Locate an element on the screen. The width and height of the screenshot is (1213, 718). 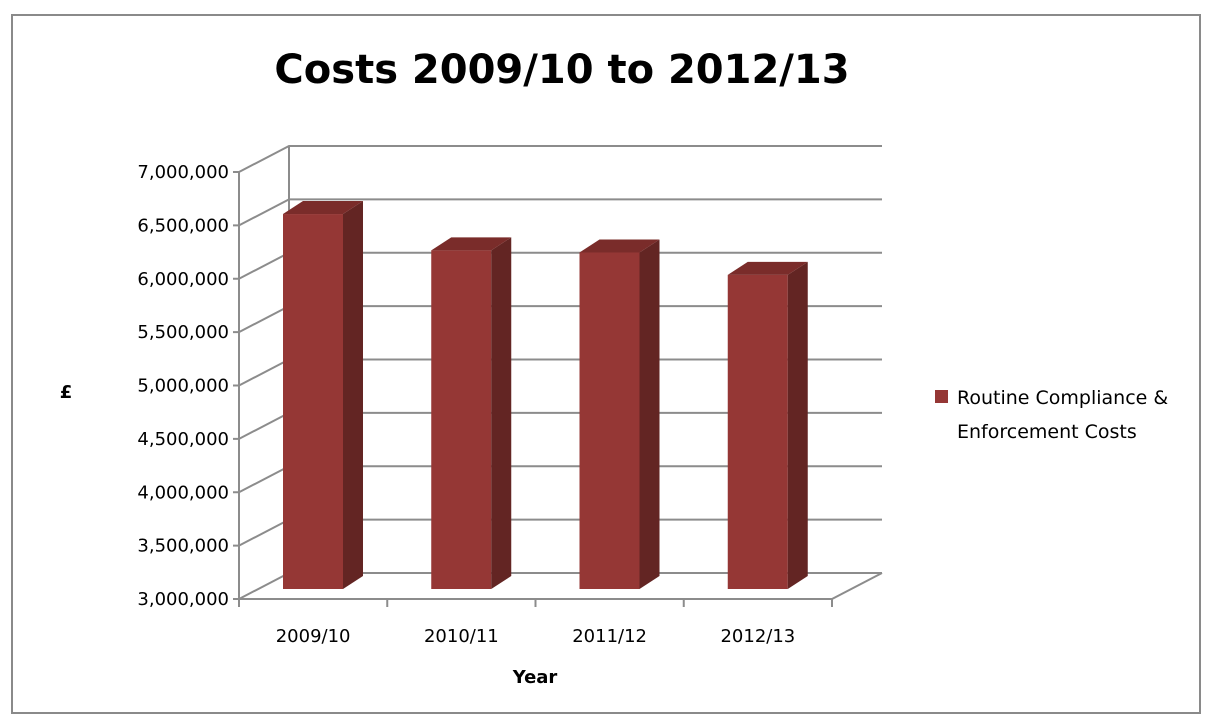
y-tick-label: 4,500,000 is located at coordinates (183, 439).